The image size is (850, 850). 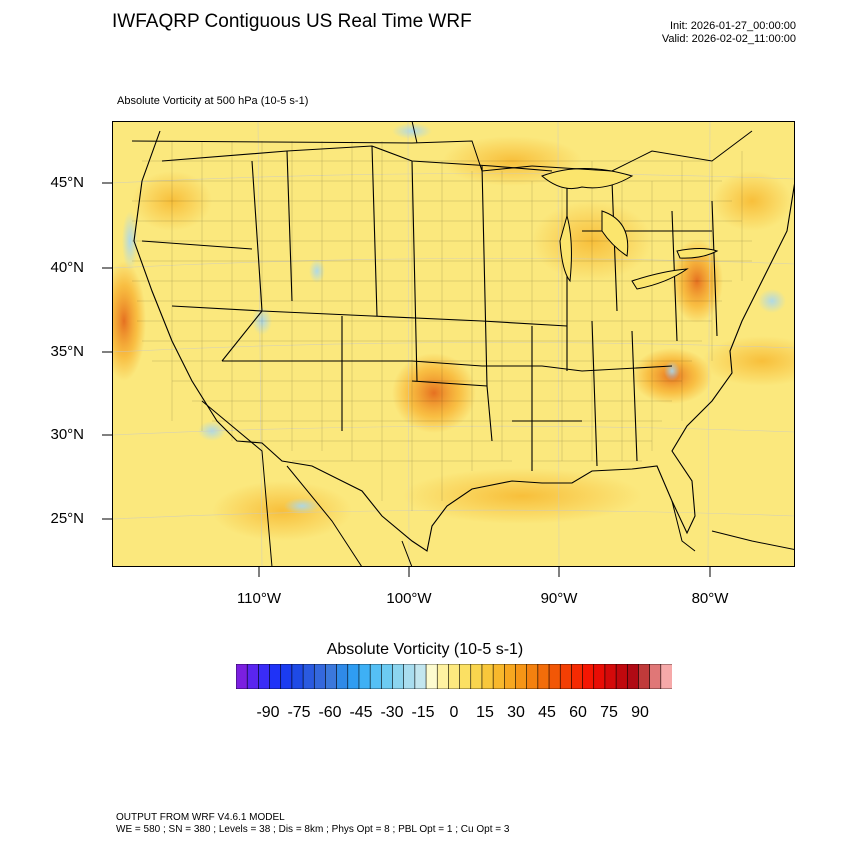 What do you see at coordinates (107, 351) in the screenshot?
I see `lat-ticks` at bounding box center [107, 351].